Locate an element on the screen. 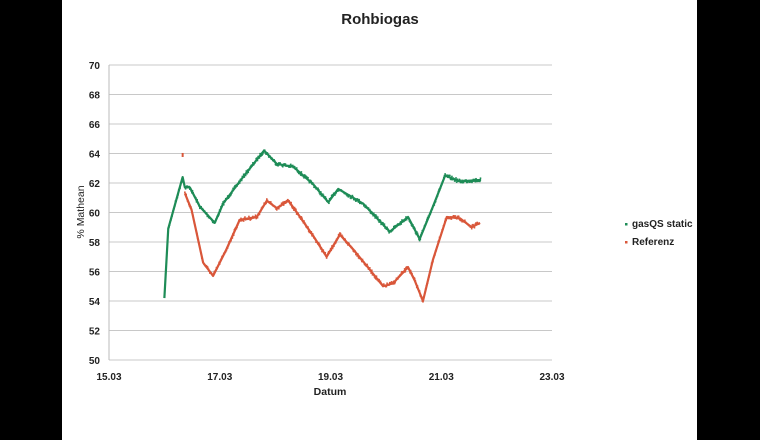 This screenshot has width=760, height=440. x-tick-label: 19.03 is located at coordinates (330, 377).